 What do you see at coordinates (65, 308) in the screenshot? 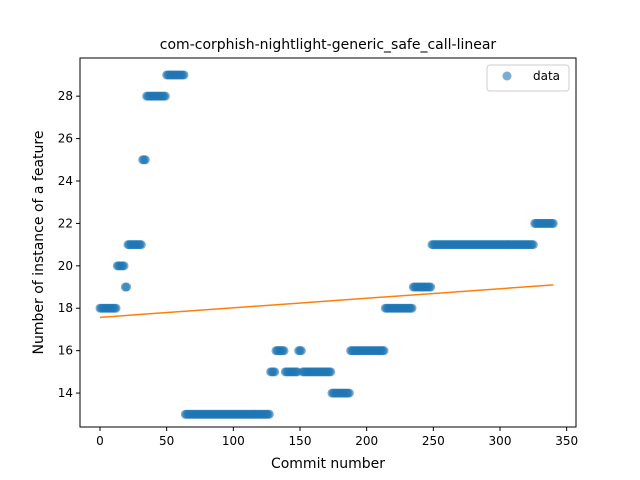
I see `y-tick-label: 18` at bounding box center [65, 308].